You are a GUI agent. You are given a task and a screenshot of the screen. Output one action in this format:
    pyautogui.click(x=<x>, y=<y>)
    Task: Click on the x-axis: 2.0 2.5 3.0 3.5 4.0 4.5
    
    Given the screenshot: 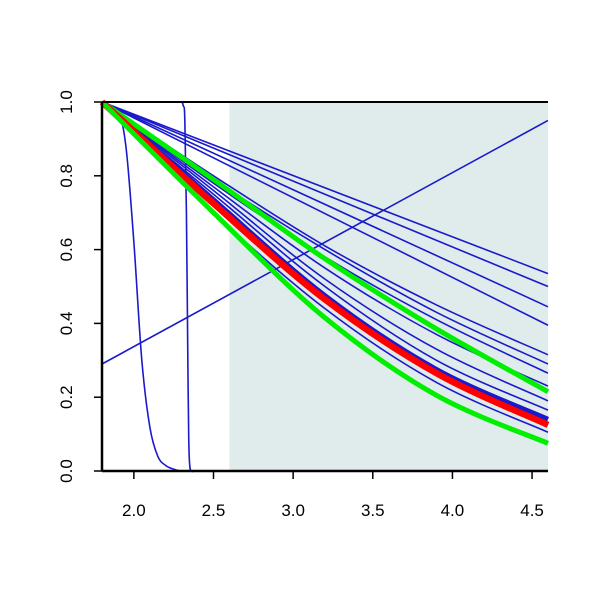 What is the action you would take?
    pyautogui.click(x=333, y=495)
    